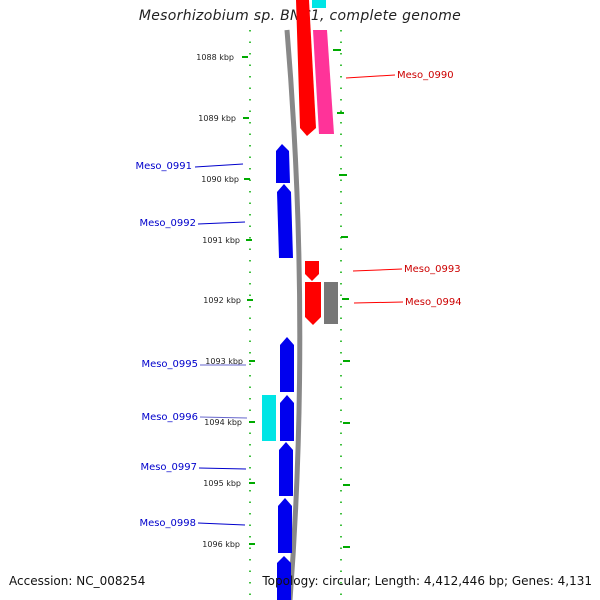  What do you see at coordinates (223, 422) in the screenshot?
I see `kbp-label: 1094 kbp` at bounding box center [223, 422].